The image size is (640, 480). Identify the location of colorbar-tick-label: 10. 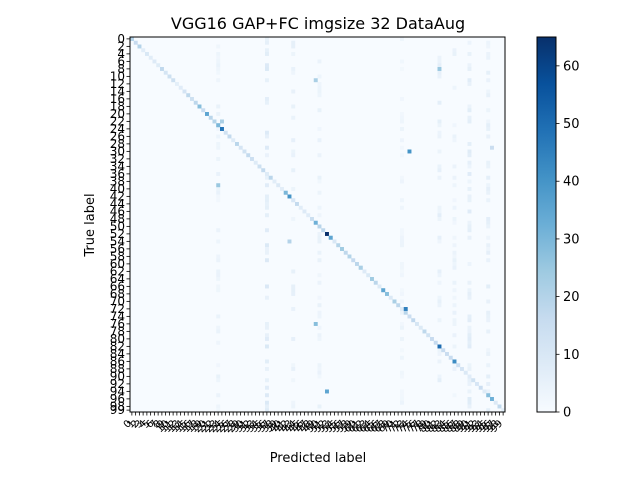
(571, 355).